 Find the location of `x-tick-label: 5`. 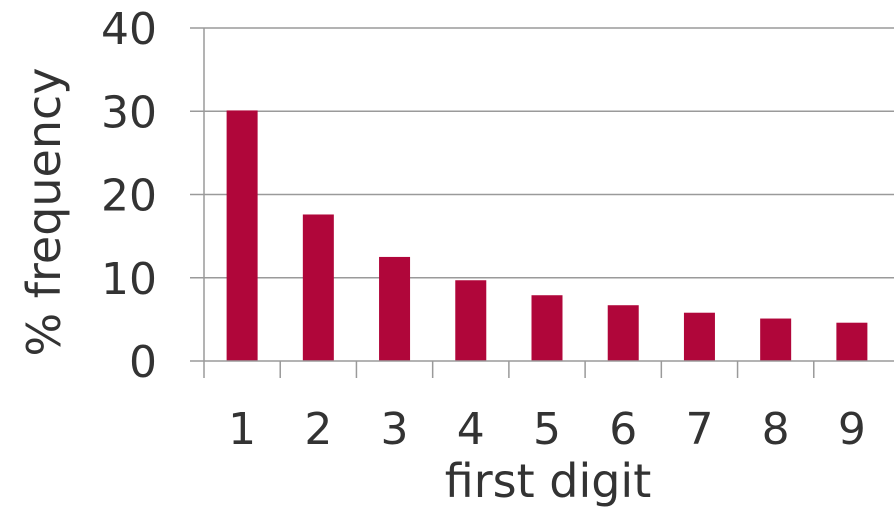

x-tick-label: 5 is located at coordinates (547, 429).